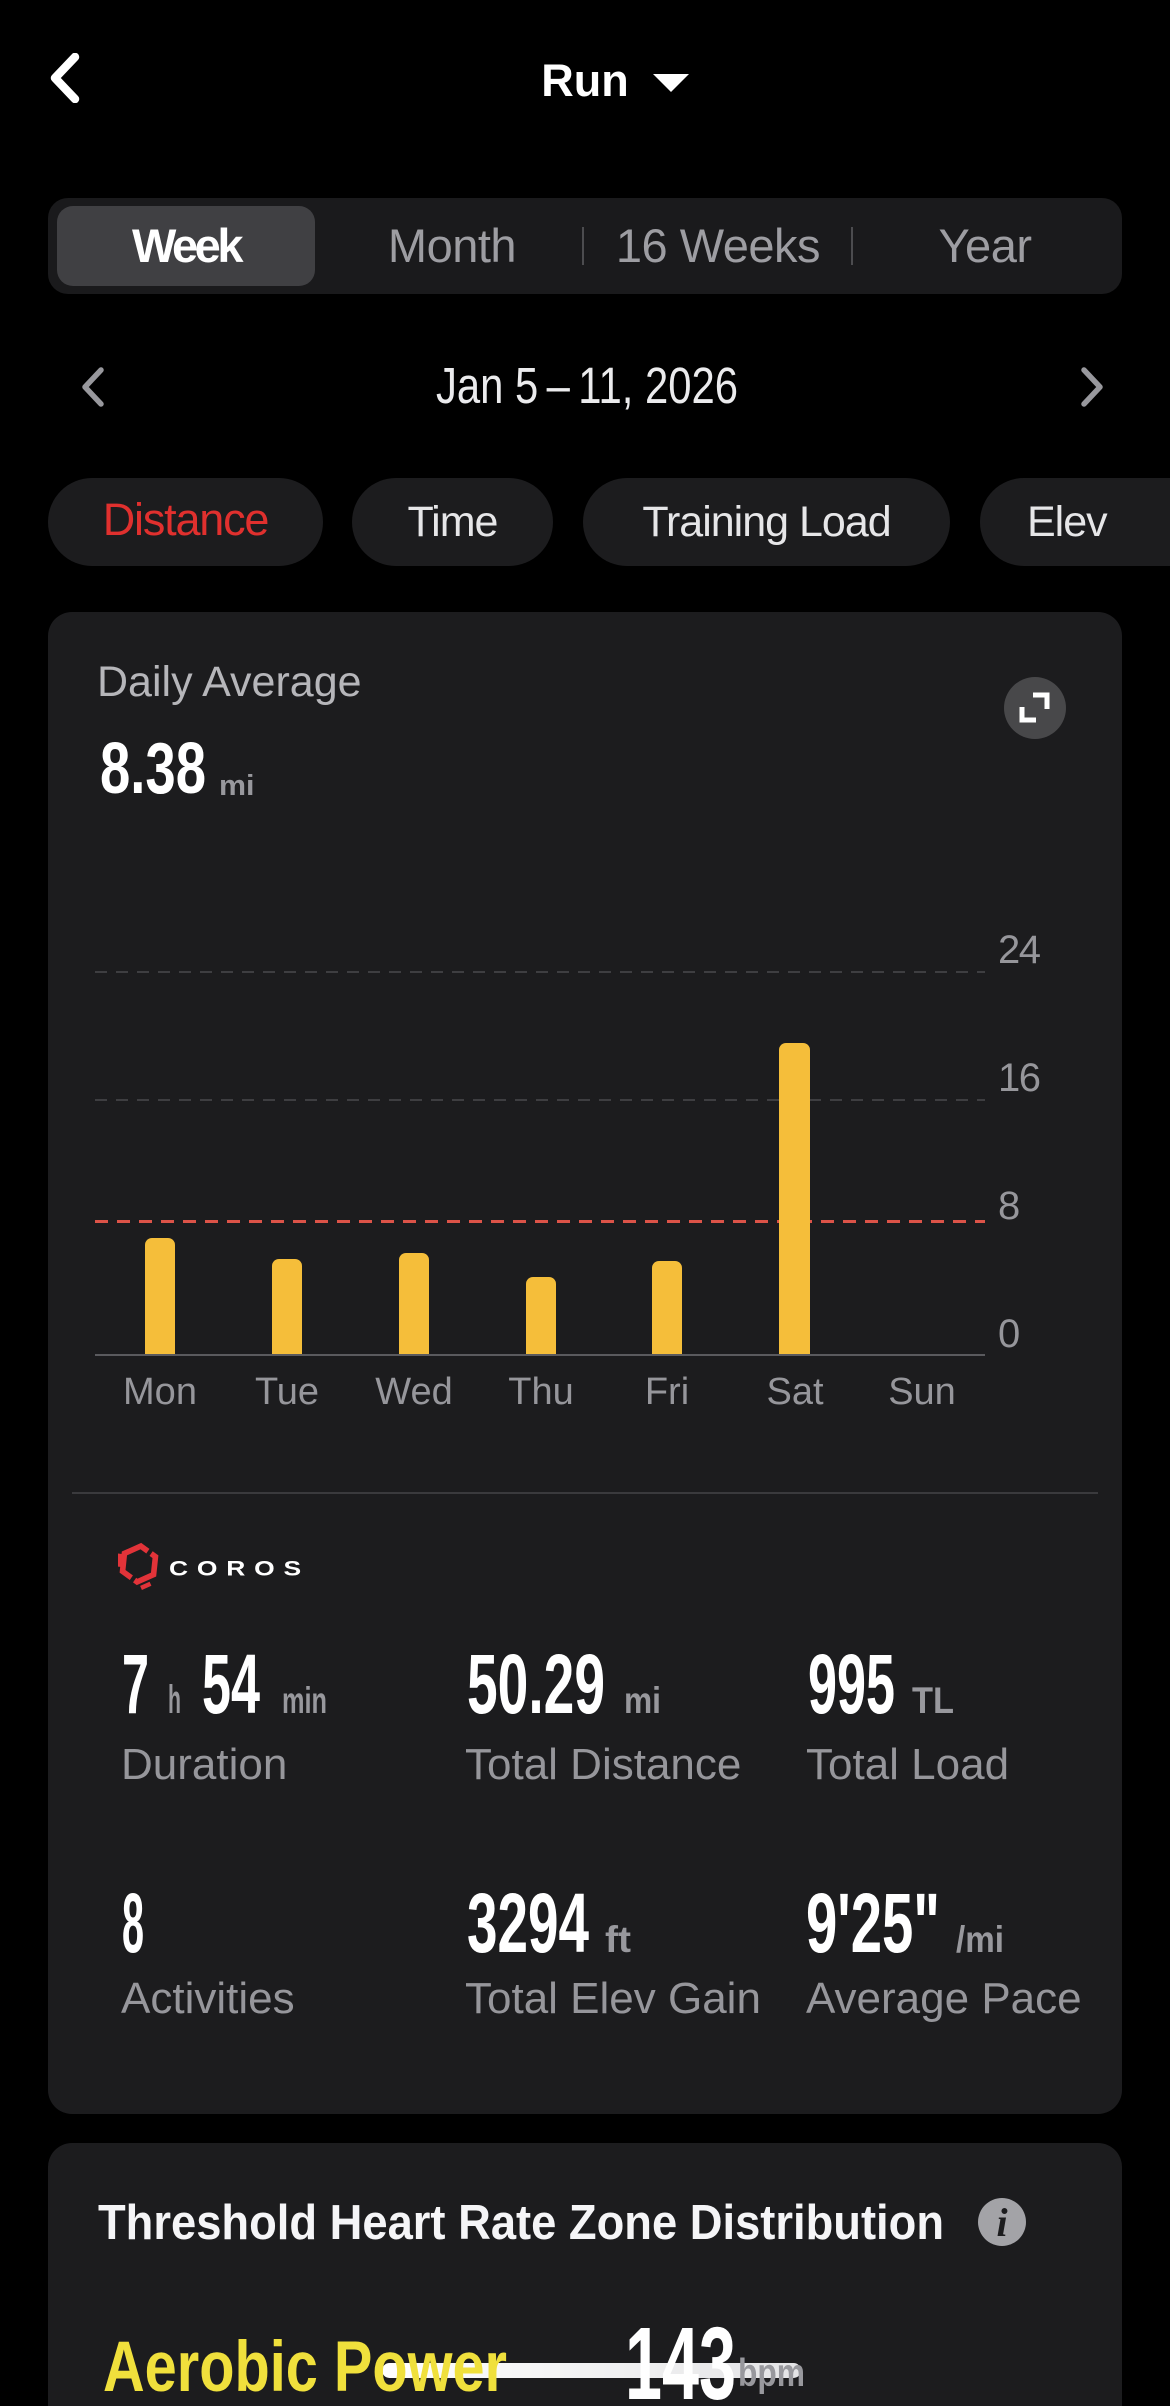 This screenshot has height=2406, width=1170. Describe the element at coordinates (133, 1922) in the screenshot. I see `svg-text: 8` at that location.